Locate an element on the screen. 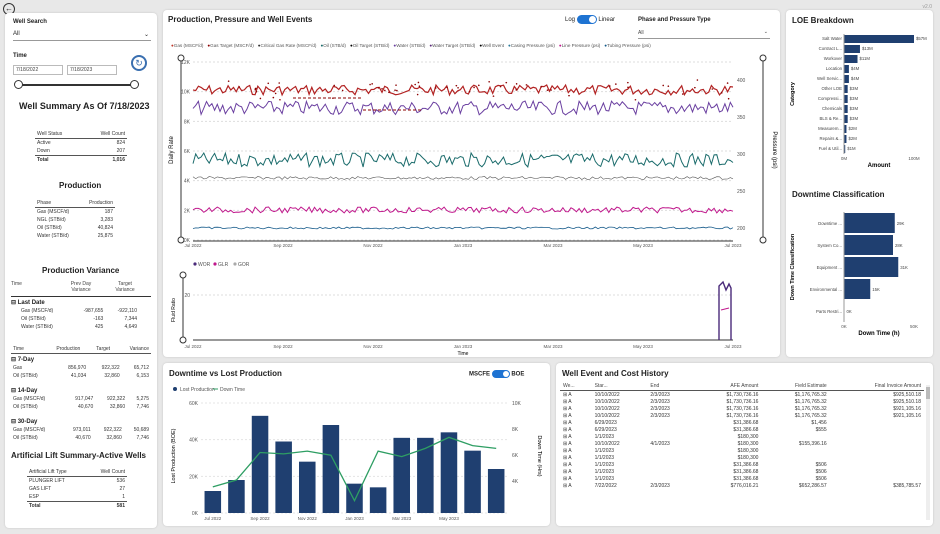  lost-y2tick: 6K is located at coordinates (515, 456).